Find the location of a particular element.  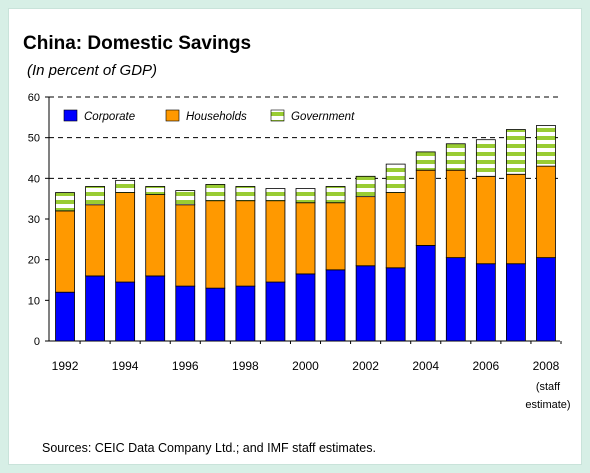

bar-corporate-1994 is located at coordinates (125, 311).